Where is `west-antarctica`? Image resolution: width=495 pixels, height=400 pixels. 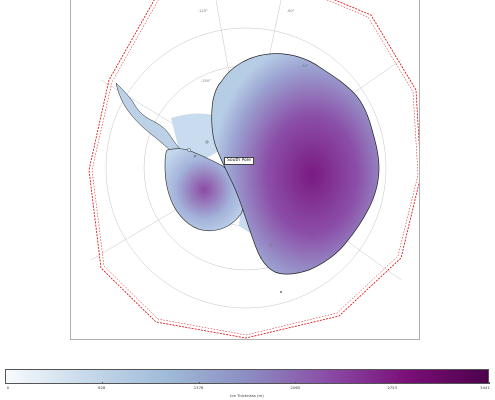
west-antarctica is located at coordinates (204, 190).